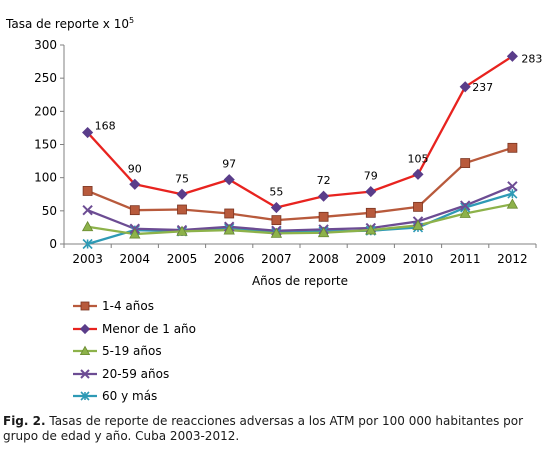 The image size is (554, 449). Describe the element at coordinates (229, 164) in the screenshot. I see `data-label: 97` at that location.